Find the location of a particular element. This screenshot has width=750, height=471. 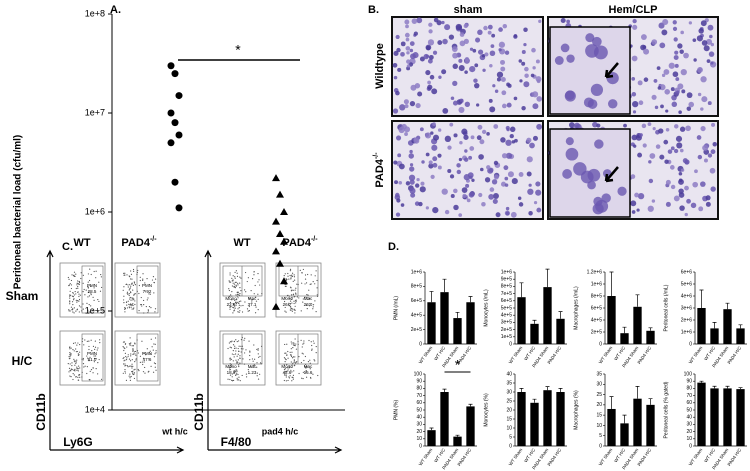

y-tick-label: 25 is located at coordinates (509, 401).